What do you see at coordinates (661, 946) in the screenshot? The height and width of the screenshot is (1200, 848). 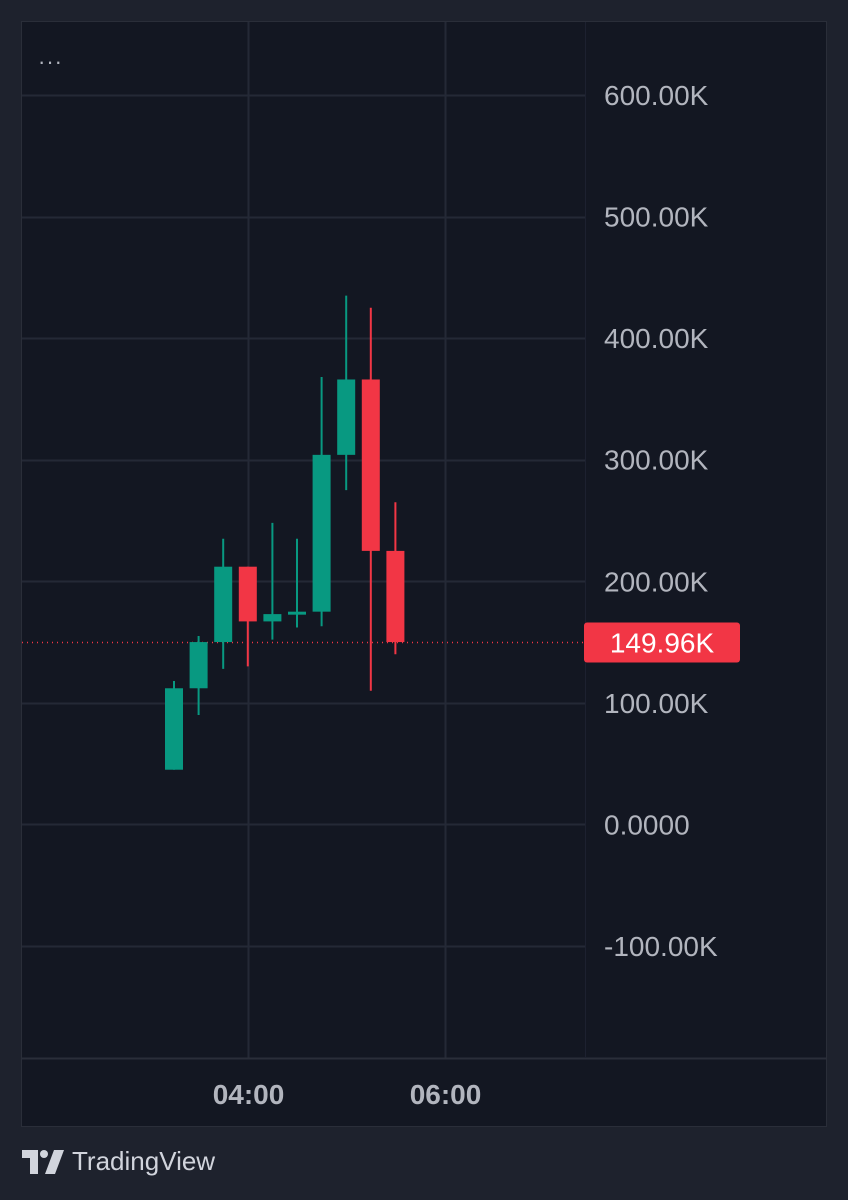 I see `y-tick-label: -100.00K` at bounding box center [661, 946].